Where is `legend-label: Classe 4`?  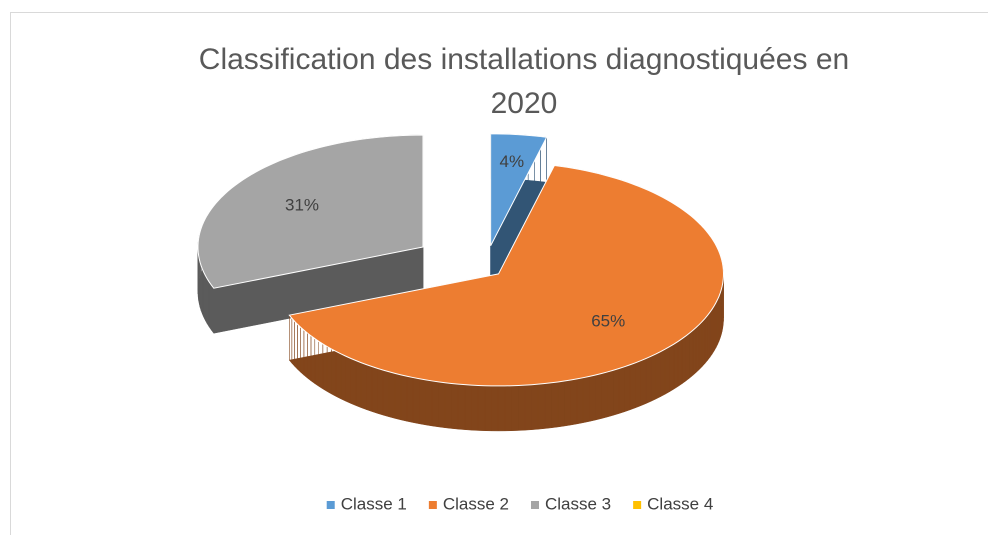 legend-label: Classe 4 is located at coordinates (680, 503).